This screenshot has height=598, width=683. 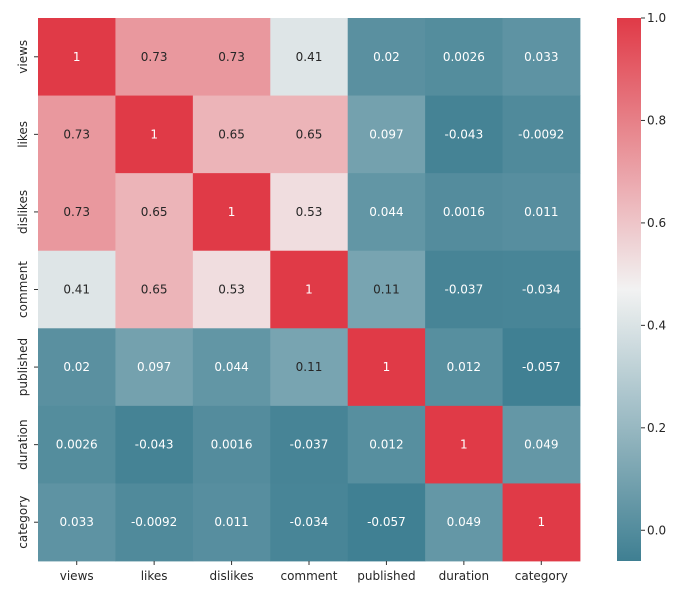 I want to click on x-tick-label-comment: comment, so click(x=308, y=576).